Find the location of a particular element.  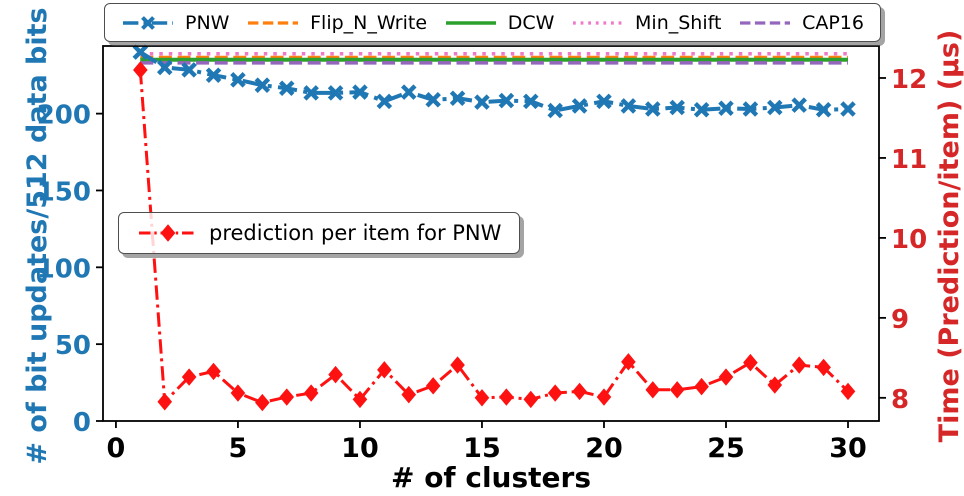

legend-label-min-shift: Min_Shift is located at coordinates (678, 22).